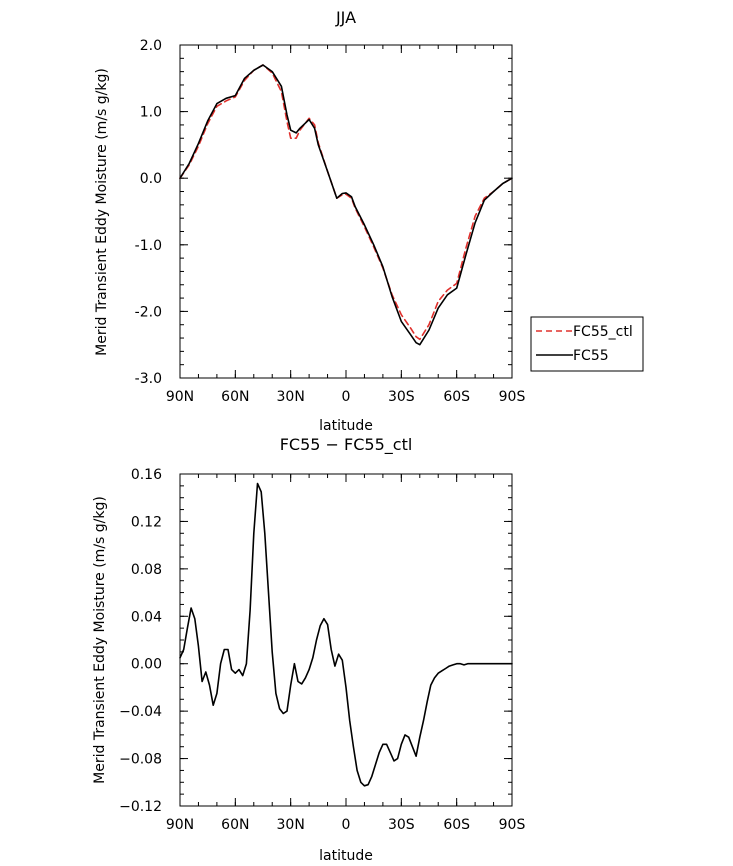 Image resolution: width=733 pixels, height=866 pixels. What do you see at coordinates (148, 379) in the screenshot?
I see `panel-1-y-tick-label: -3.0` at bounding box center [148, 379].